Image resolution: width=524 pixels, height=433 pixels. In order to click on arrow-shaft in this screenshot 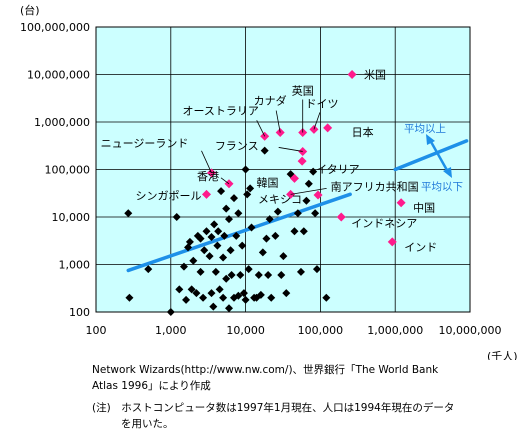, I will do `click(439, 156)`.